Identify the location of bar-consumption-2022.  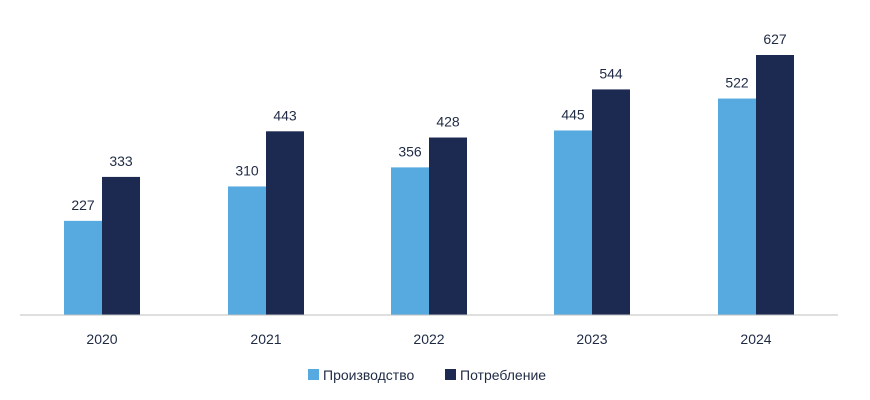
(448, 226).